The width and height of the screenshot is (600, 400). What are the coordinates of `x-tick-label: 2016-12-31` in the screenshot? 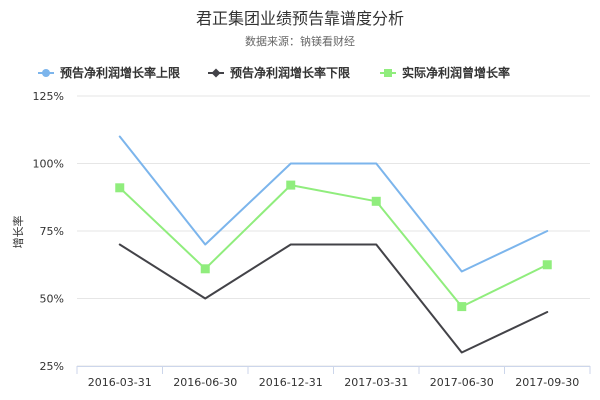 It's located at (291, 382).